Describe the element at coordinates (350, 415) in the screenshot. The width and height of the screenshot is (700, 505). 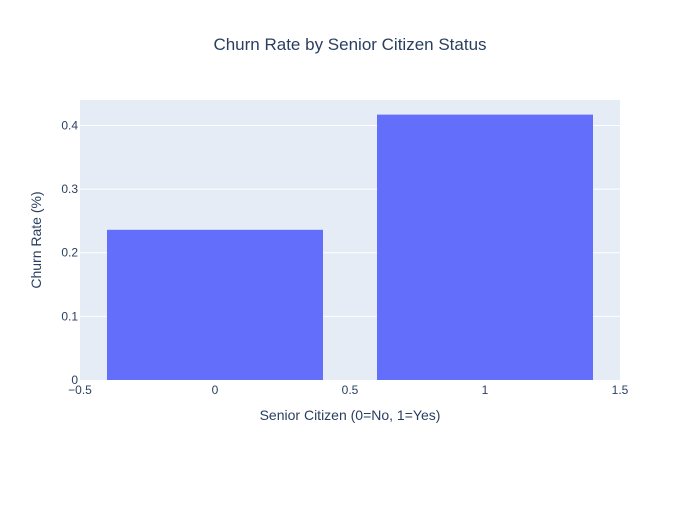
I see `x-axis-title: Senior Citizen (0=No, 1=Yes)` at that location.